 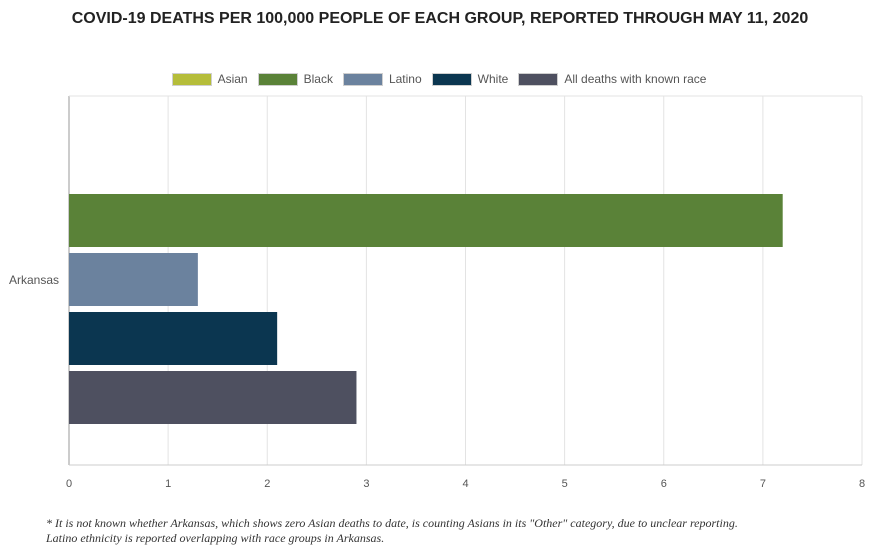 I want to click on legend-item-white: White, so click(x=470, y=79).